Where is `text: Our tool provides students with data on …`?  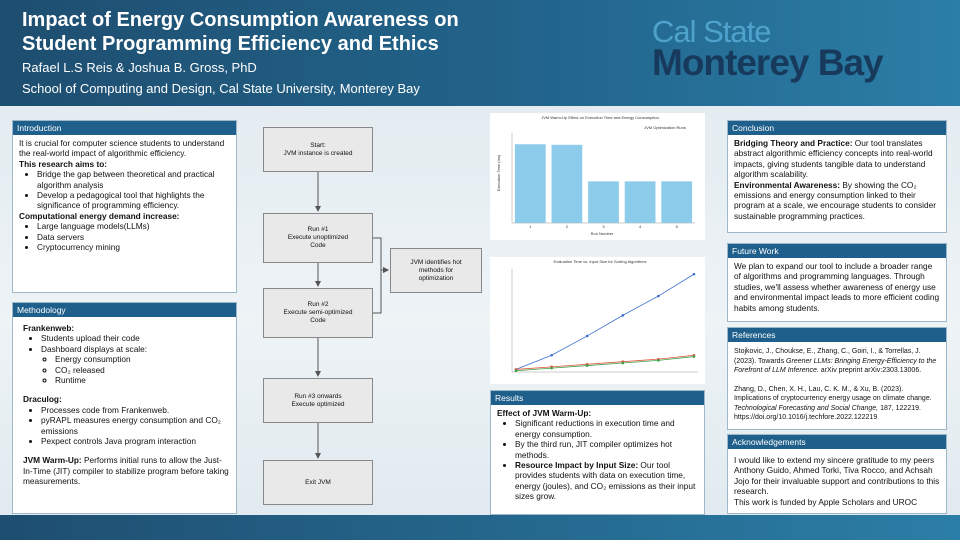 text: Our tool provides students with data on … is located at coordinates (605, 481).